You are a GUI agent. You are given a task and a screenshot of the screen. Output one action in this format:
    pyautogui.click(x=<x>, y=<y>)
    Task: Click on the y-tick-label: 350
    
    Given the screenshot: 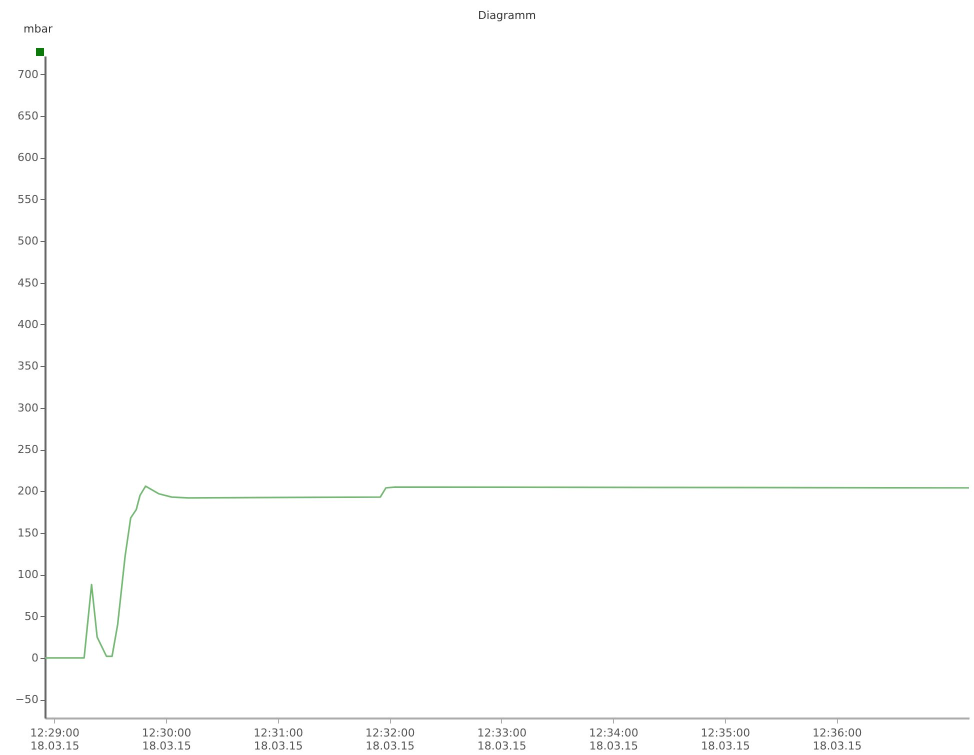 What is the action you would take?
    pyautogui.click(x=28, y=366)
    